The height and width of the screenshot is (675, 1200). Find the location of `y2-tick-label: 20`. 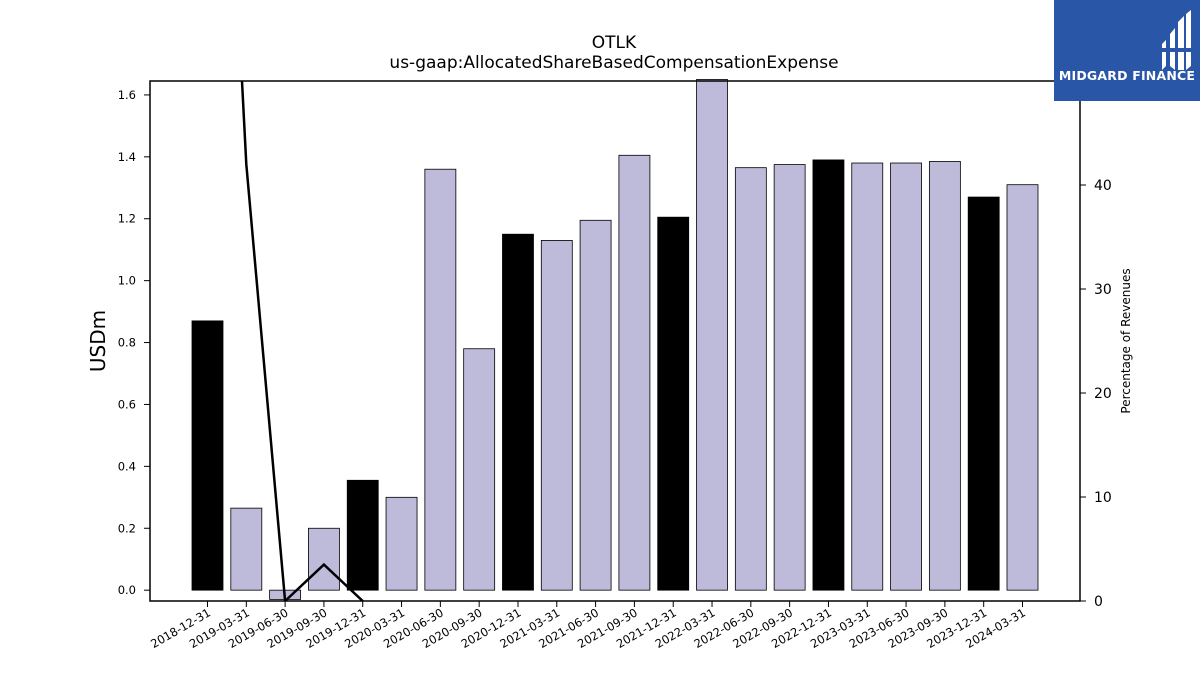

y2-tick-label: 20 is located at coordinates (1103, 394).